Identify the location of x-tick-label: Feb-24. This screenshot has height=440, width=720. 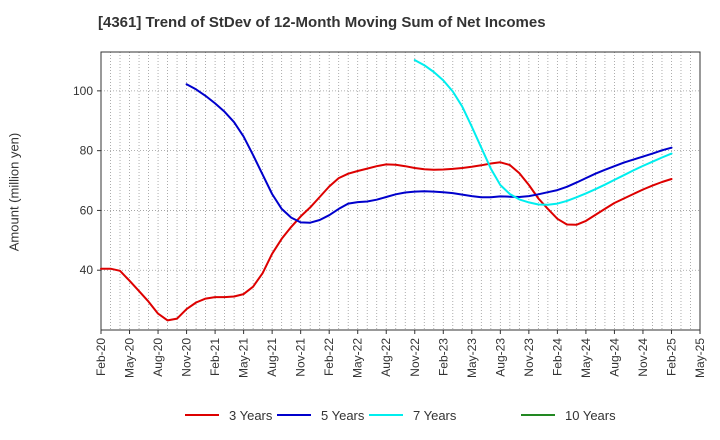
(557, 357).